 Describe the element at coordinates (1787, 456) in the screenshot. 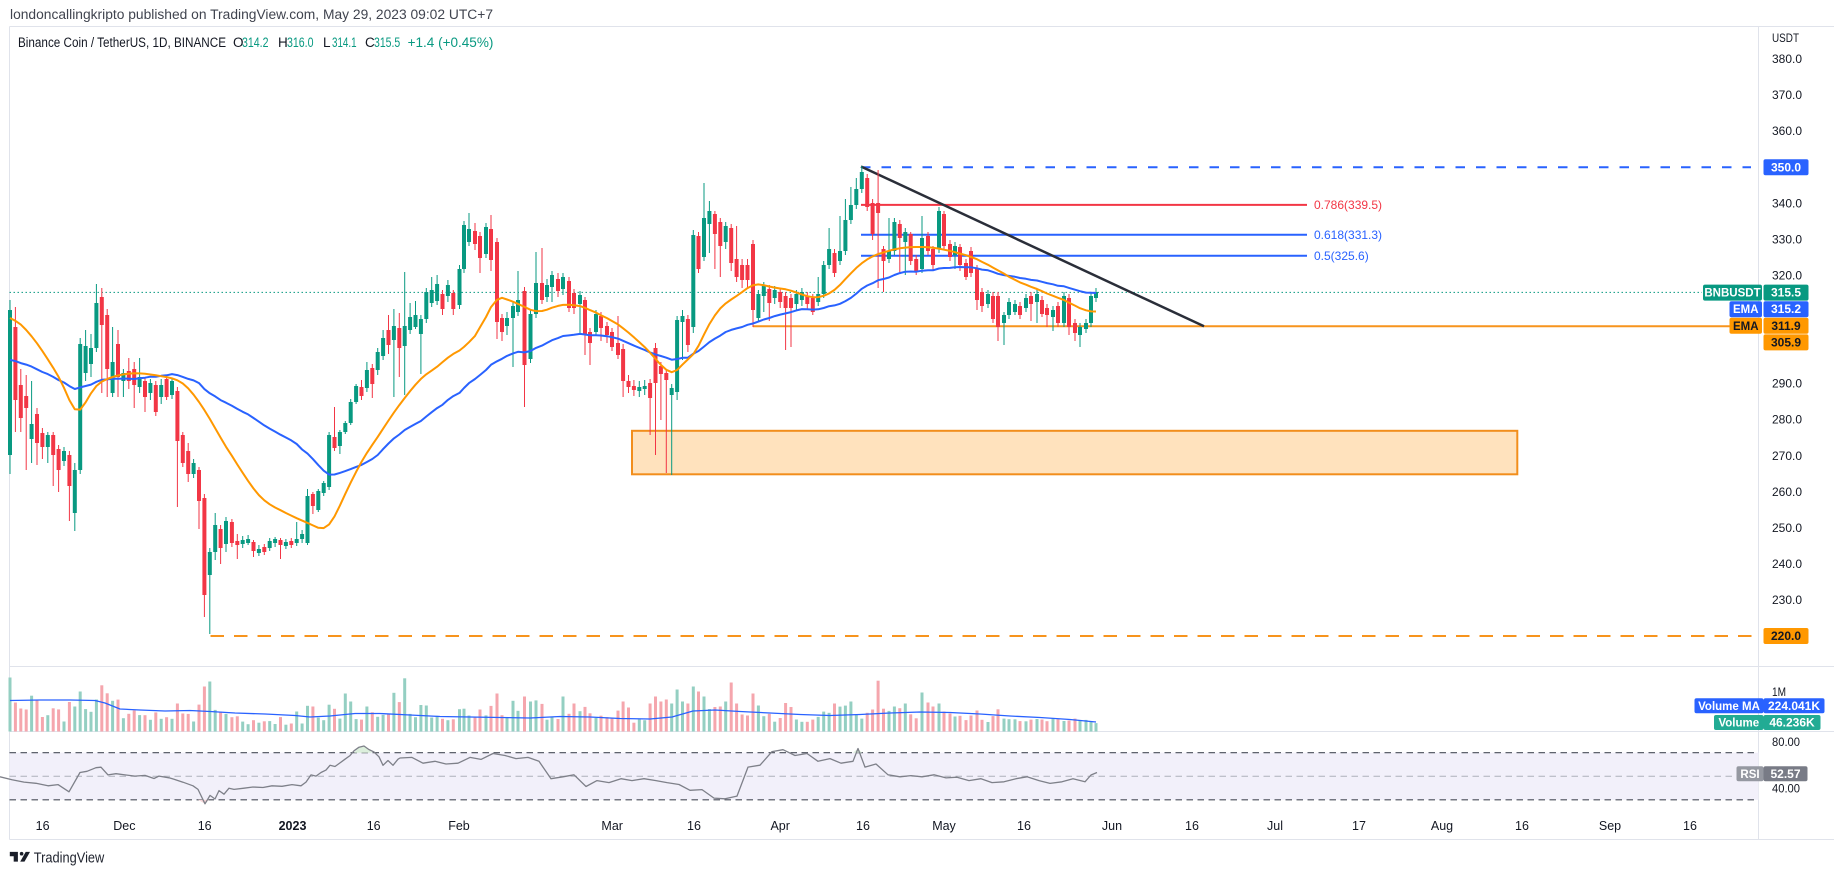

I see `svg-text: 270.0` at that location.